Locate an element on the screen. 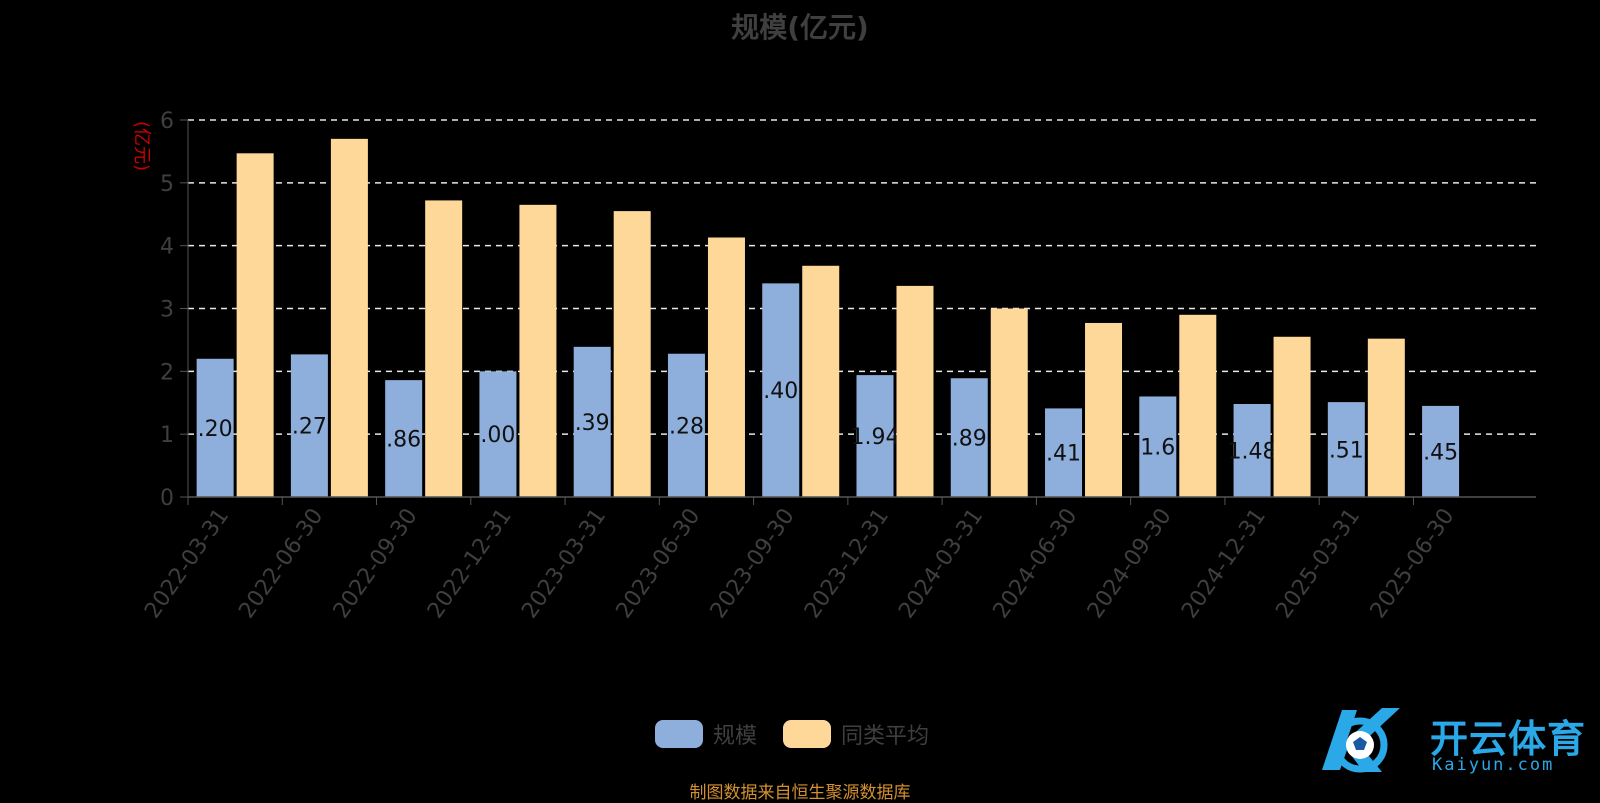 The width and height of the screenshot is (1600, 803). bar-data-label: .20 is located at coordinates (215, 429).